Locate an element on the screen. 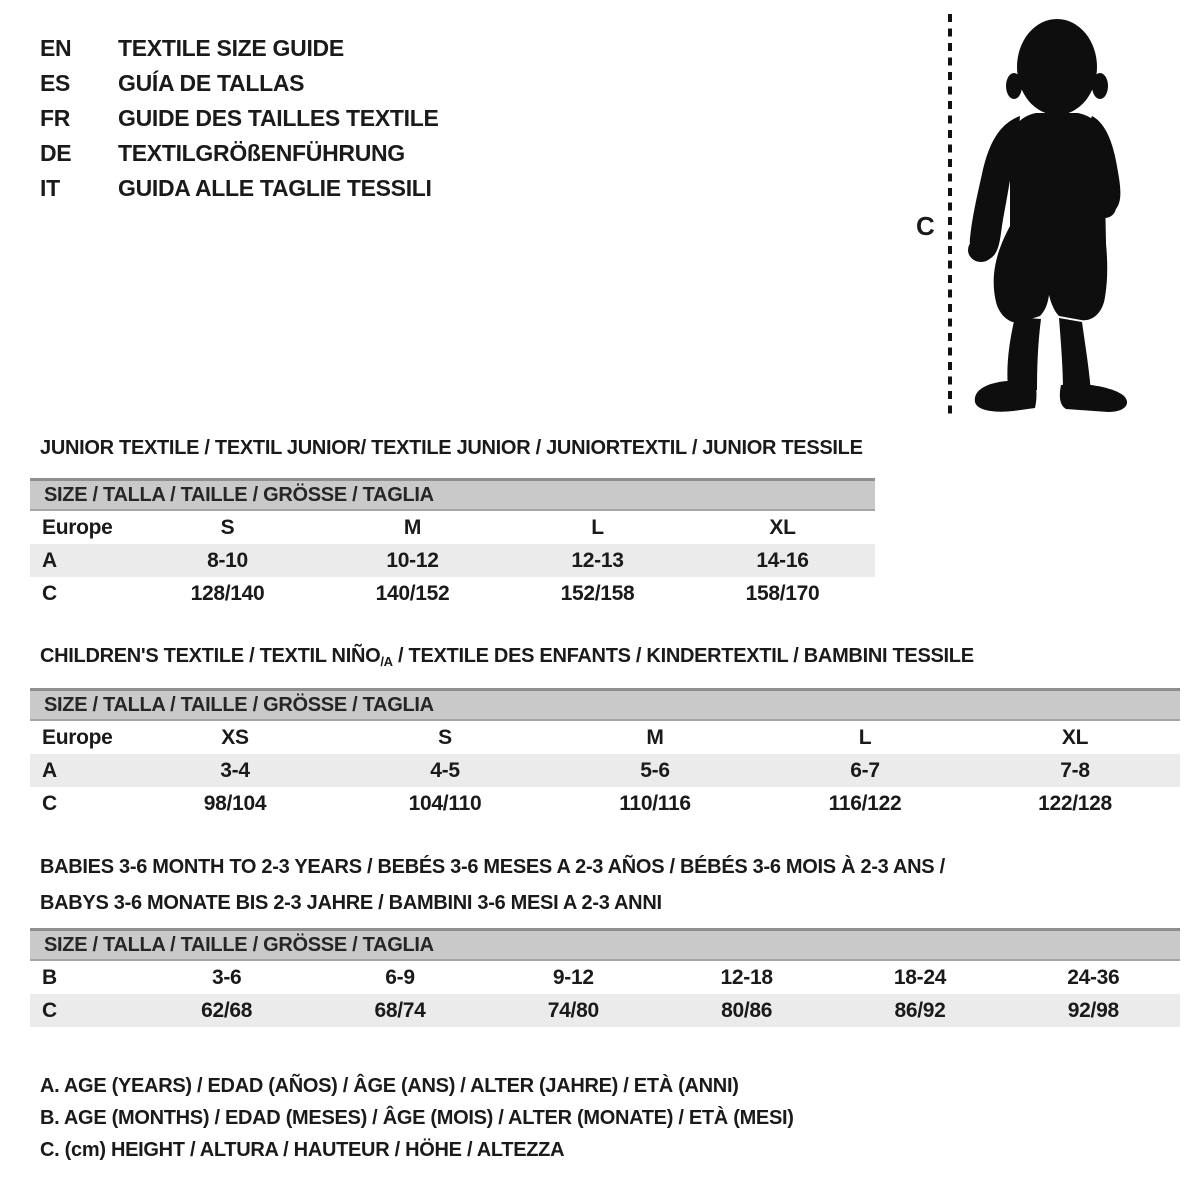  list-item: DE TEXTILGRÖßENFÜHRUNG is located at coordinates (239, 153).